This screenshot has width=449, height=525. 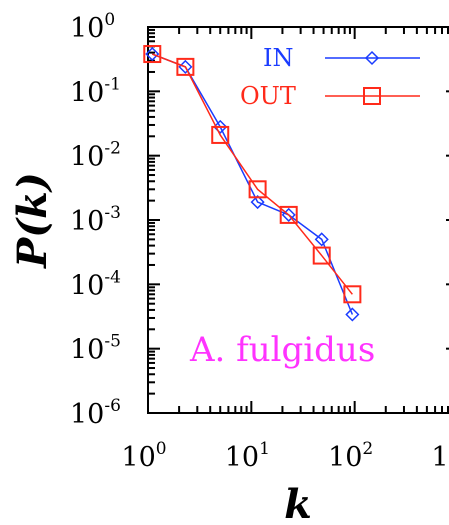 I want to click on y-tick-label-exponent: -4, so click(x=112, y=277).